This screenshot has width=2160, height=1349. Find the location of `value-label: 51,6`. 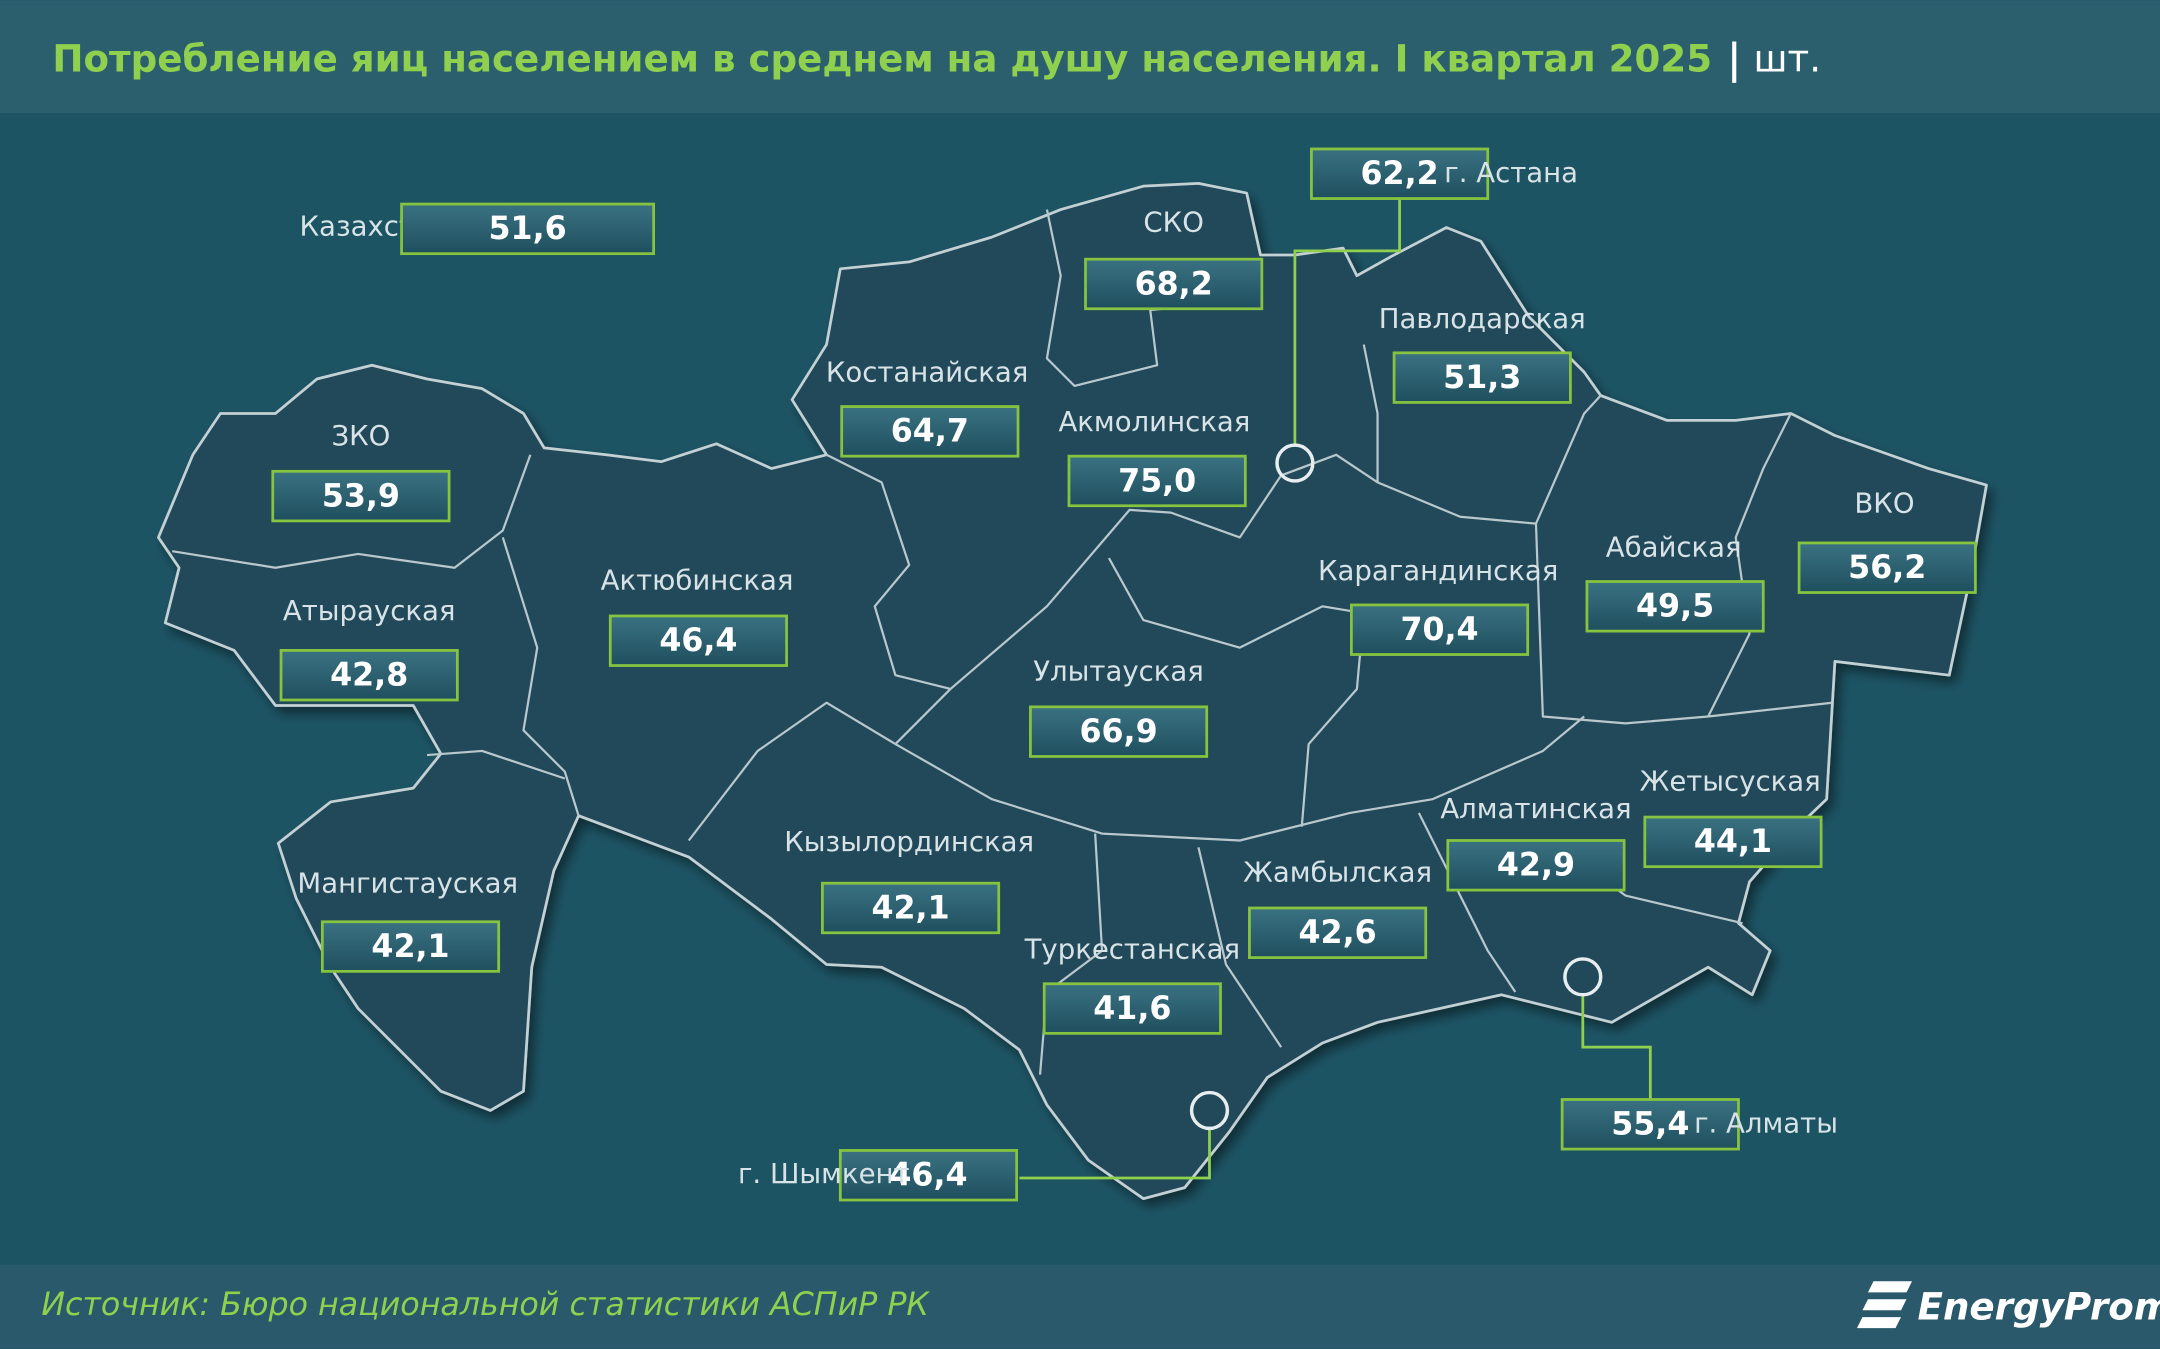

value-label: 51,6 is located at coordinates (528, 229).